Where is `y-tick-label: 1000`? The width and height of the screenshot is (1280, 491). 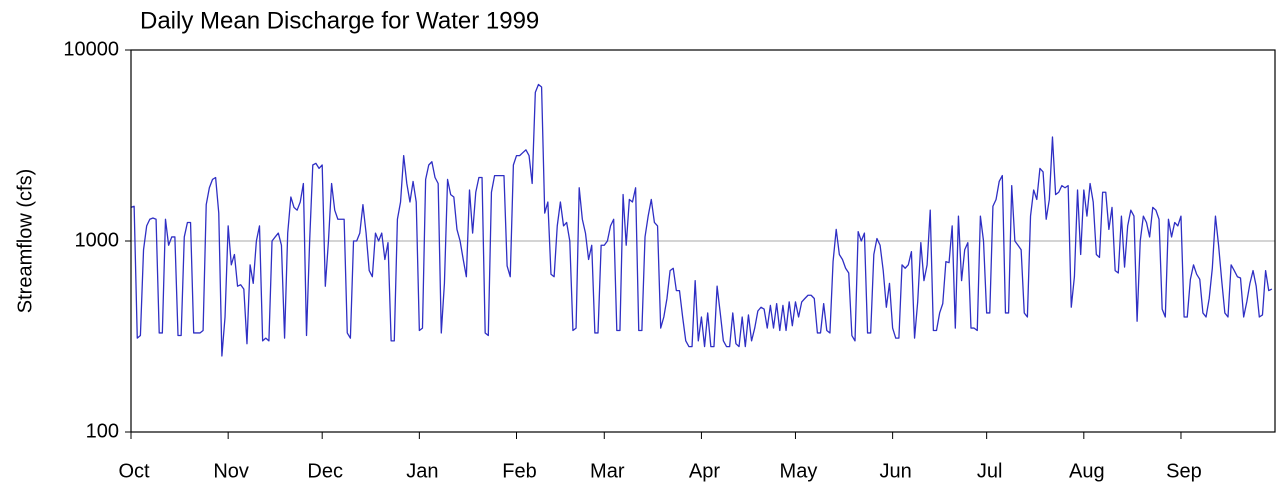 y-tick-label: 1000 is located at coordinates (97, 240).